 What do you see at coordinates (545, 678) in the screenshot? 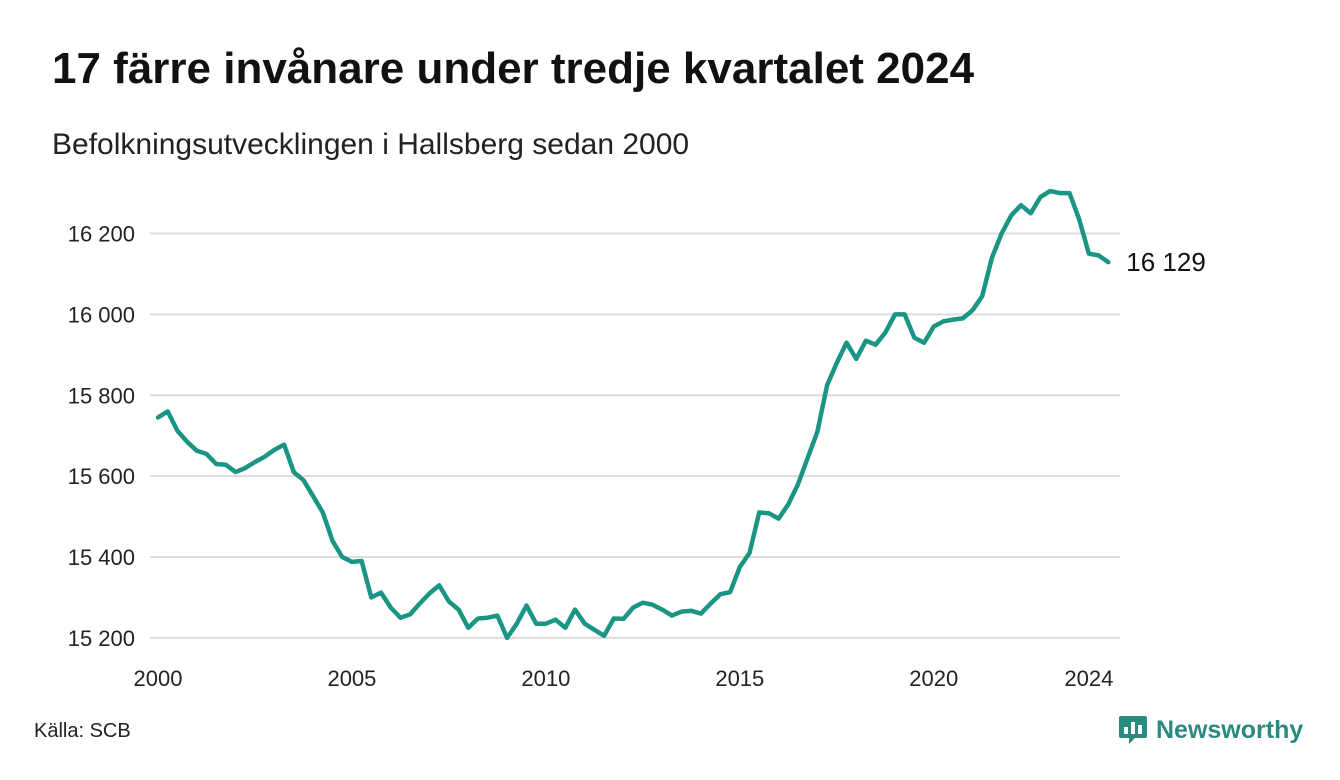
I see `x-tick-label: 2010` at bounding box center [545, 678].